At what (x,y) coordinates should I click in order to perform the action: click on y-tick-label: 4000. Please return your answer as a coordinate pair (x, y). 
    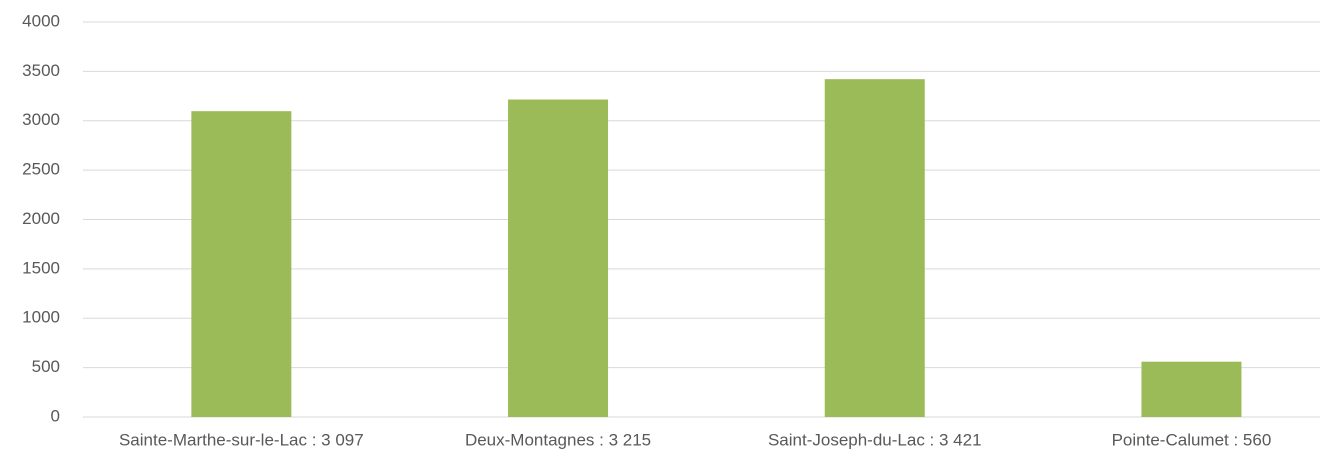
    Looking at the image, I should click on (41, 20).